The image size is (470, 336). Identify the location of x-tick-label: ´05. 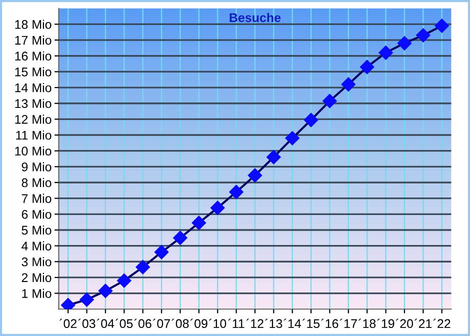
(124, 323).